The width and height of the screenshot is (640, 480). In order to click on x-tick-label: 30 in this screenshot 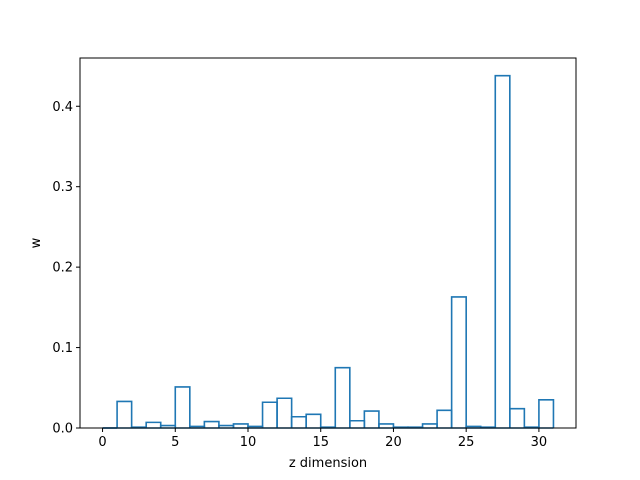, I will do `click(539, 442)`.